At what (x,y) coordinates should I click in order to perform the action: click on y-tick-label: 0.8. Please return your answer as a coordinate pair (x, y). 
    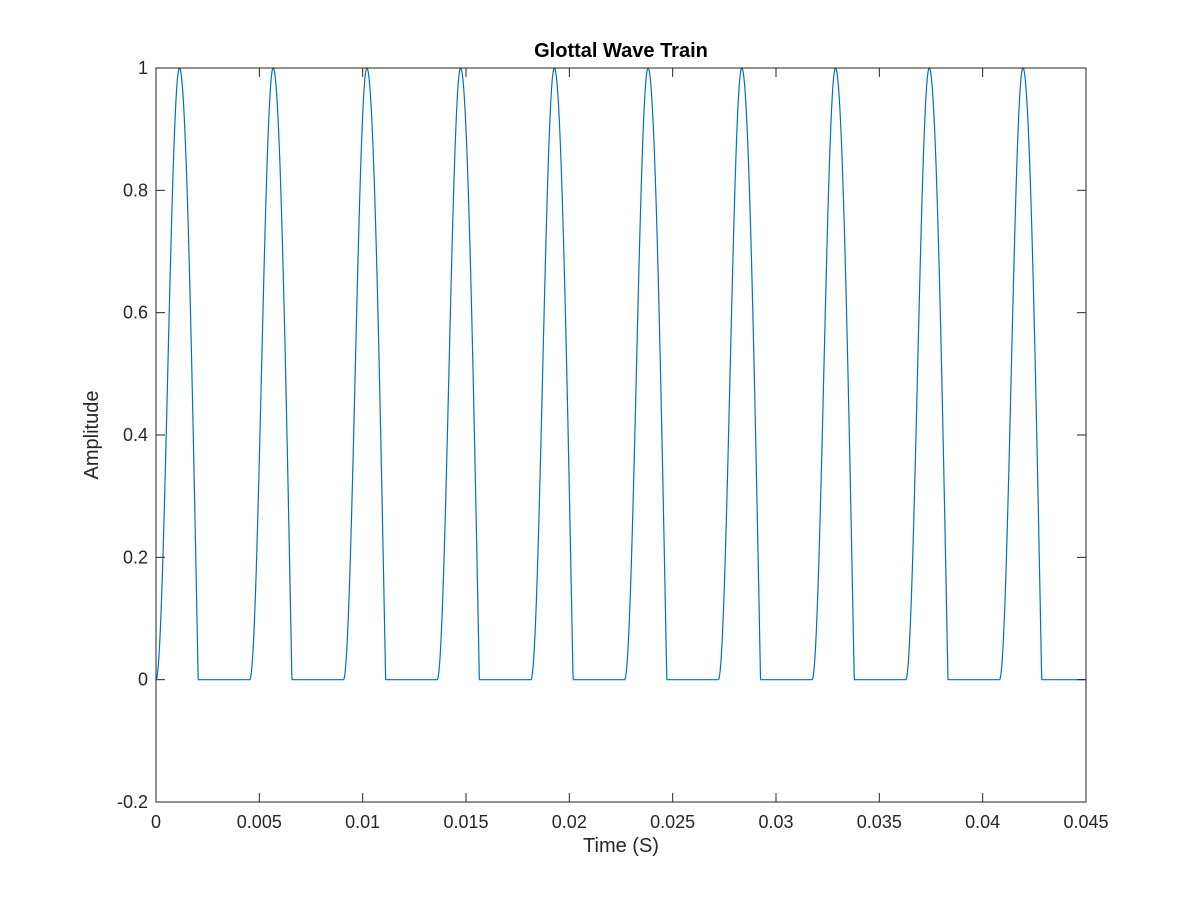
    Looking at the image, I should click on (135, 190).